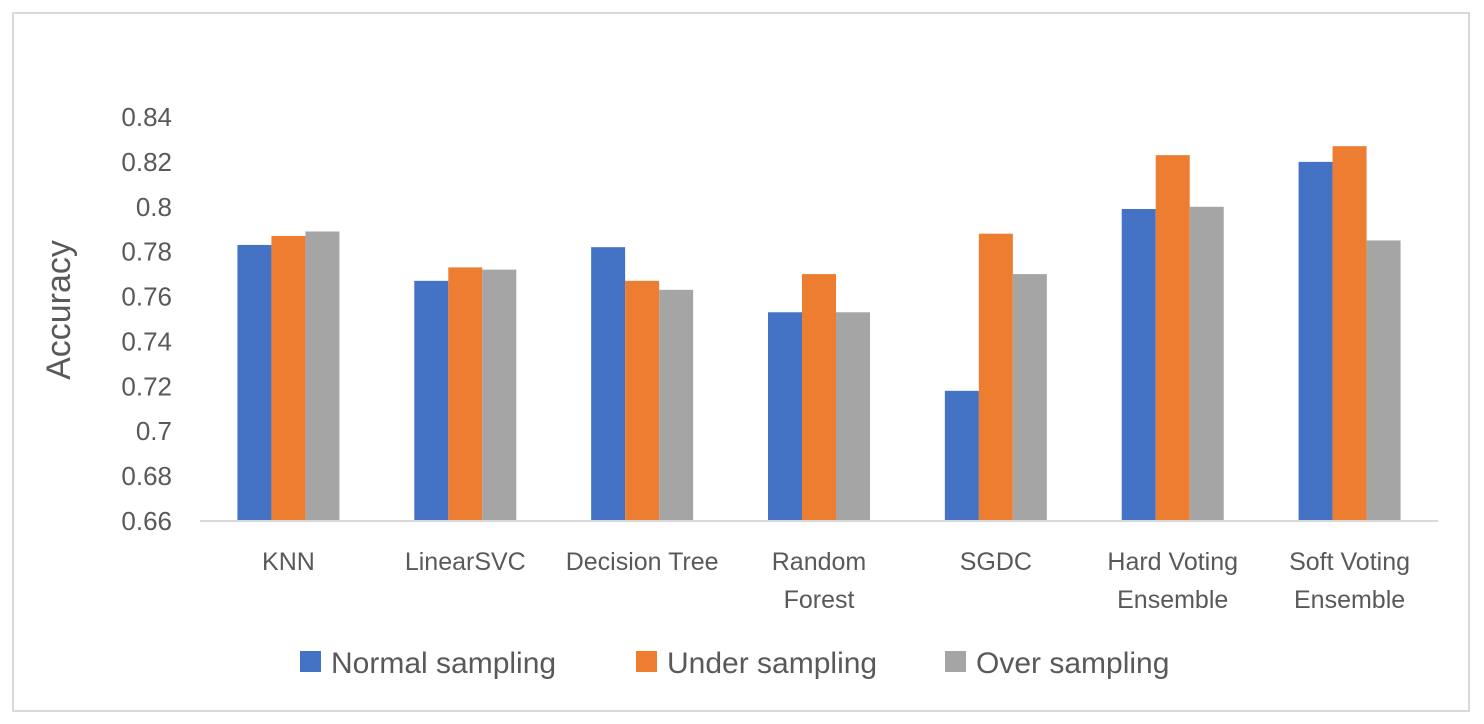  What do you see at coordinates (146, 521) in the screenshot?
I see `y-tick-label: 0.66` at bounding box center [146, 521].